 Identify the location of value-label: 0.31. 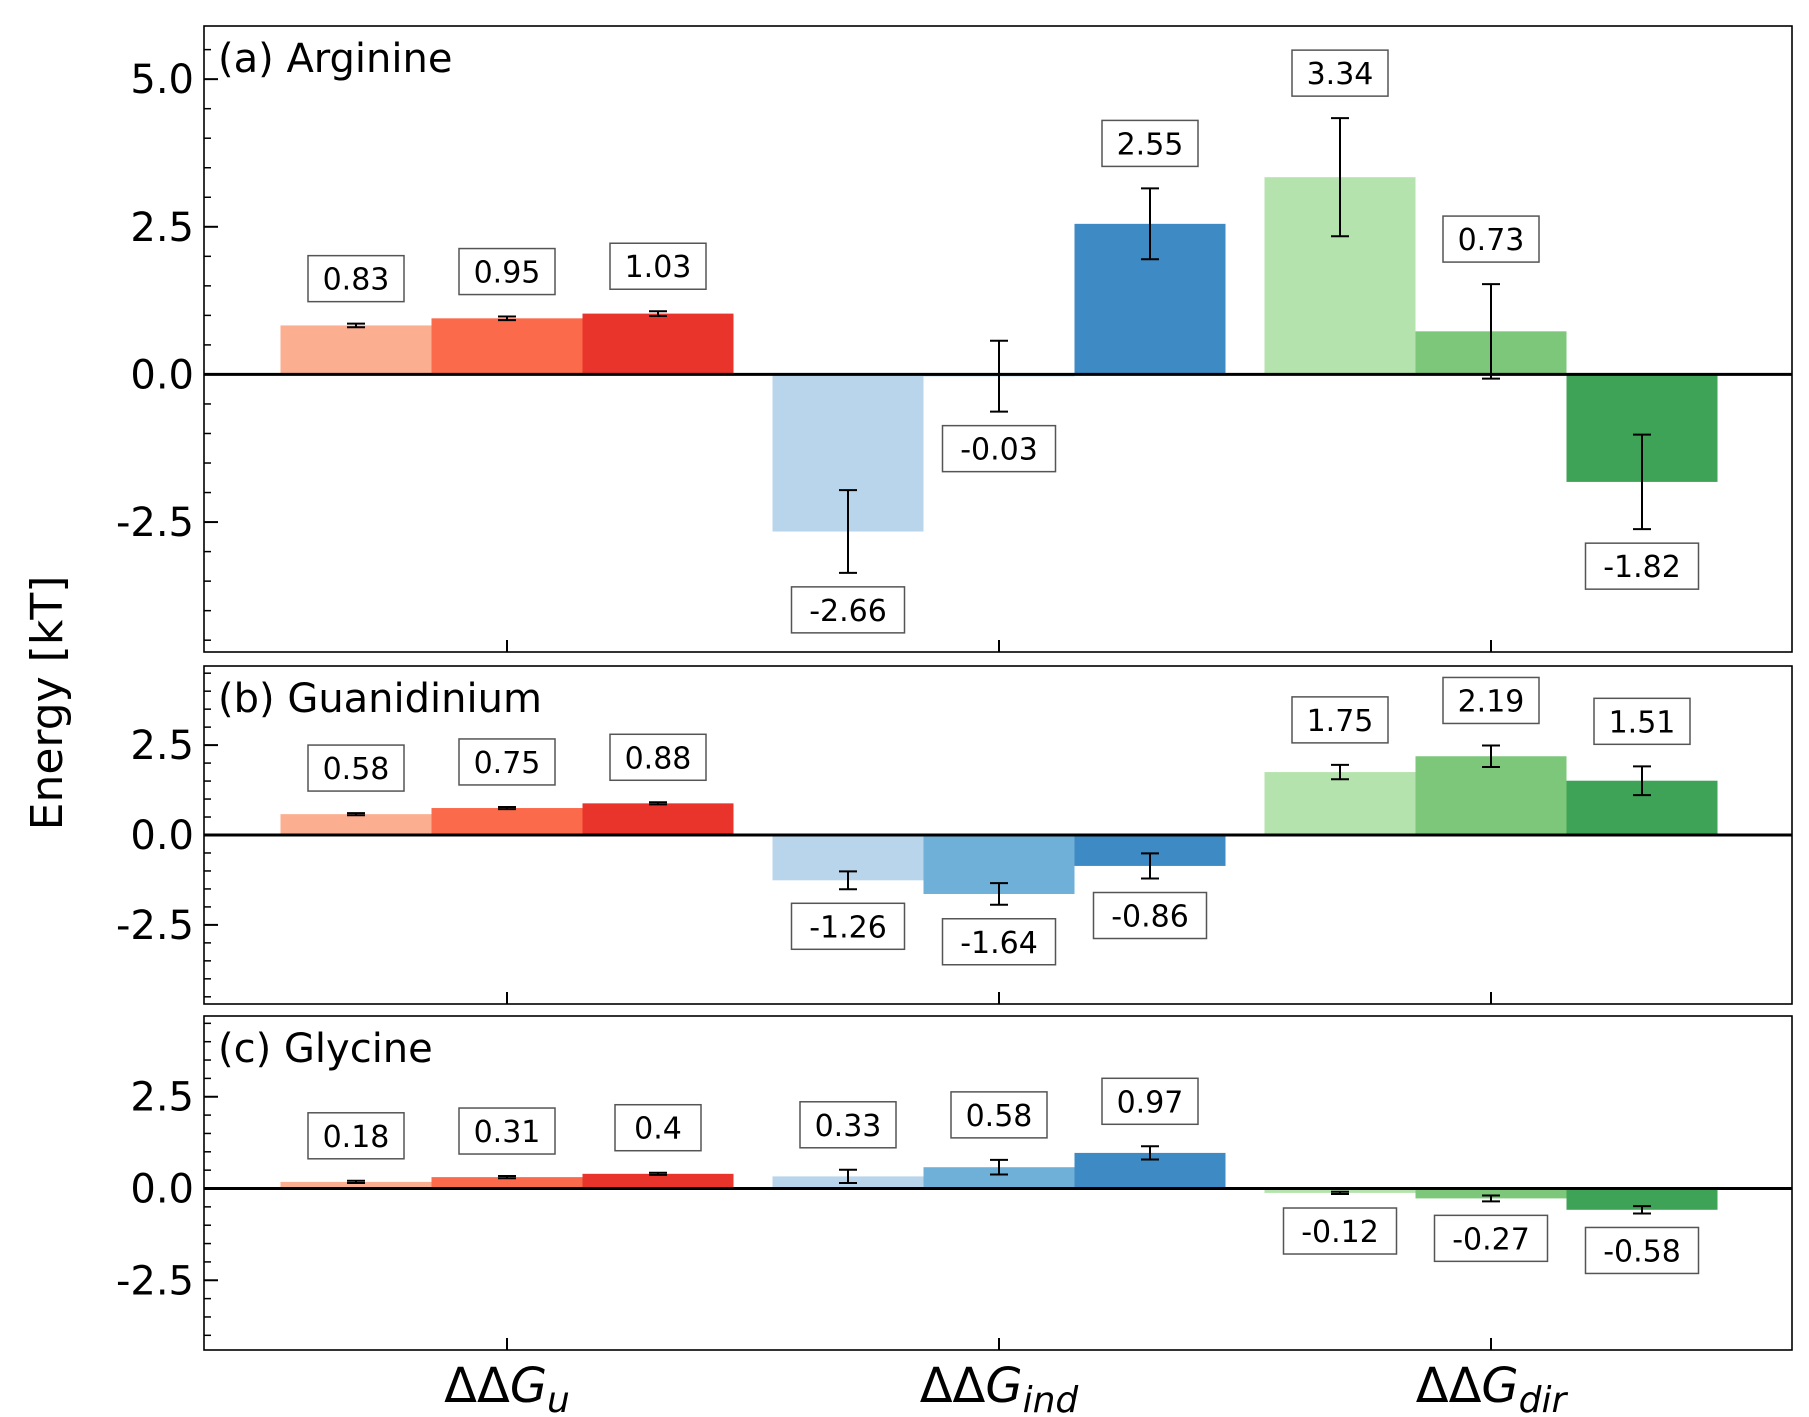
(507, 1132).